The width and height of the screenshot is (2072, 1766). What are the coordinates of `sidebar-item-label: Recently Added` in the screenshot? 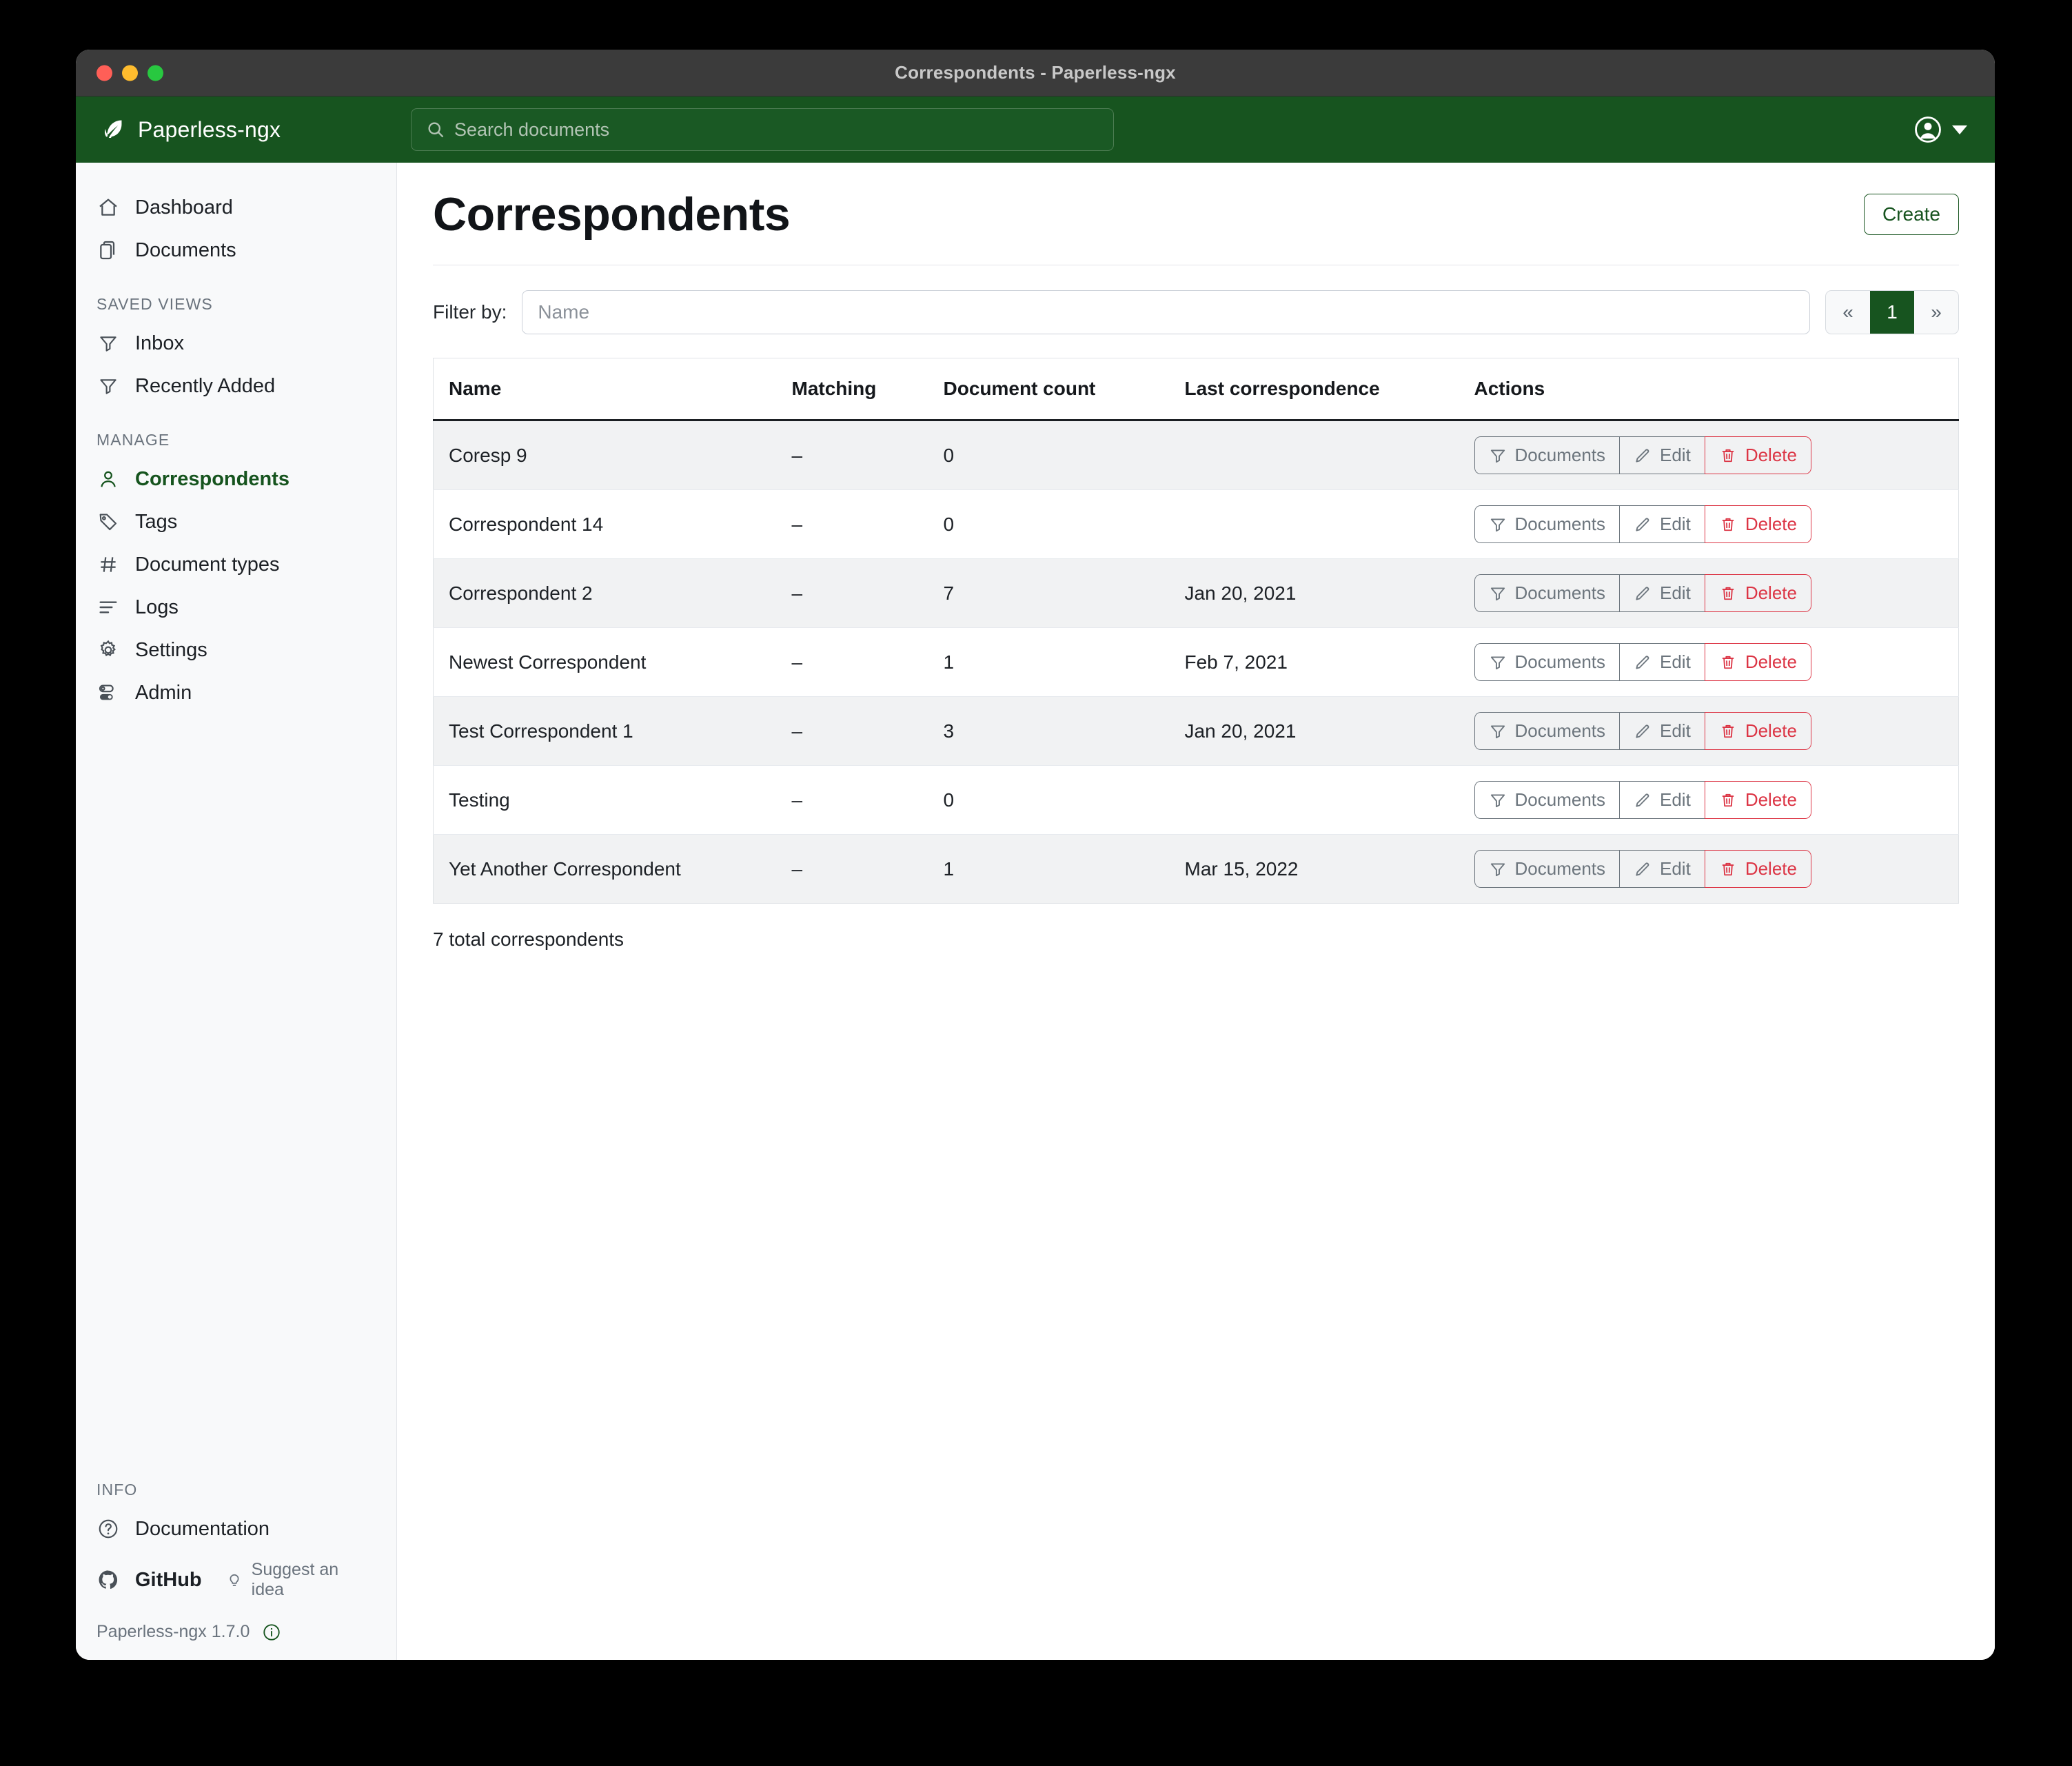 It's located at (205, 386).